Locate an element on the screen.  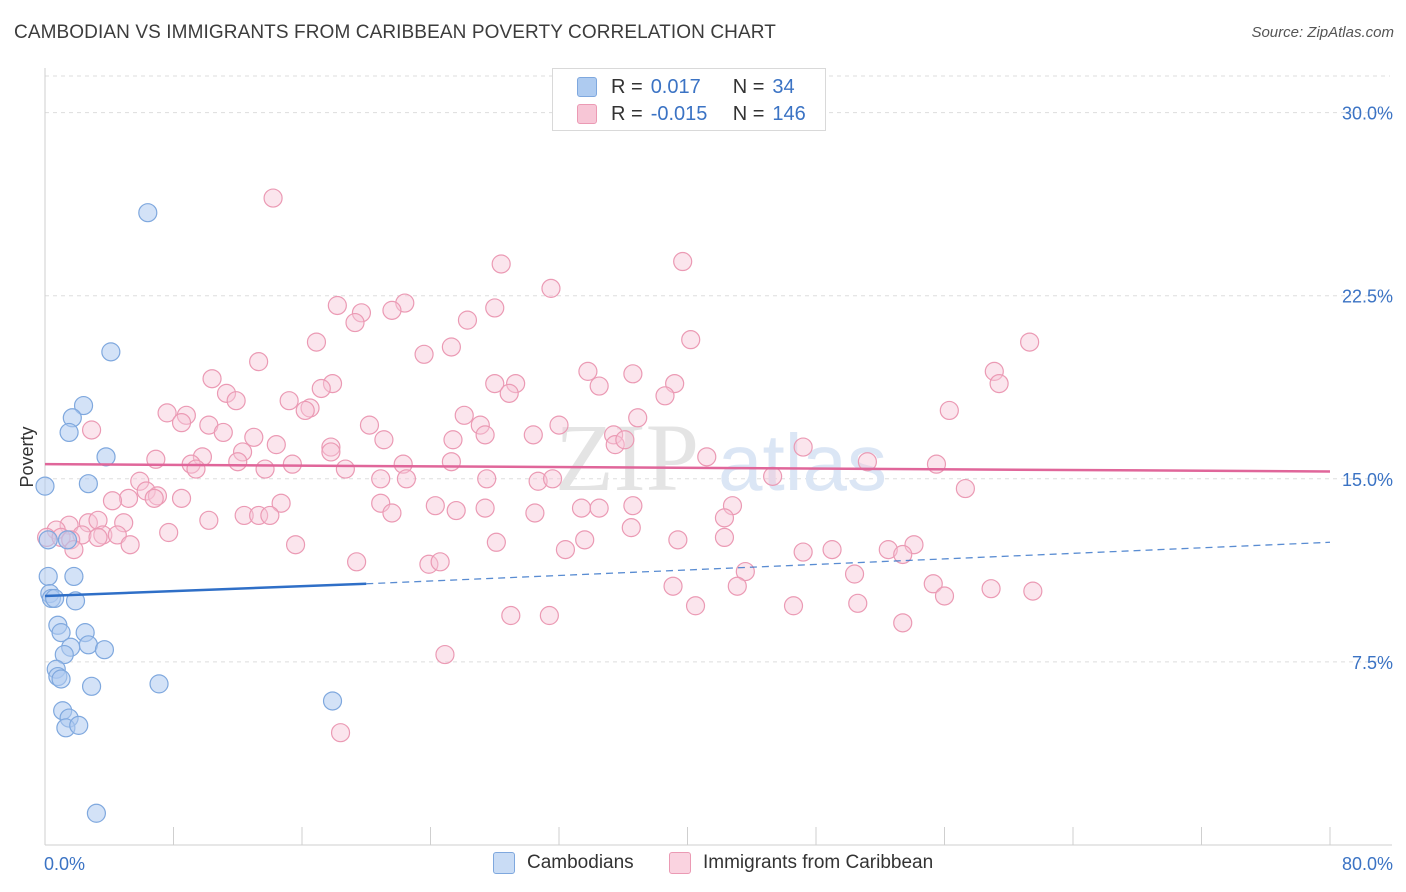
legend-item-caribbean: Immigrants from Caribbean is located at coordinates (801, 863).